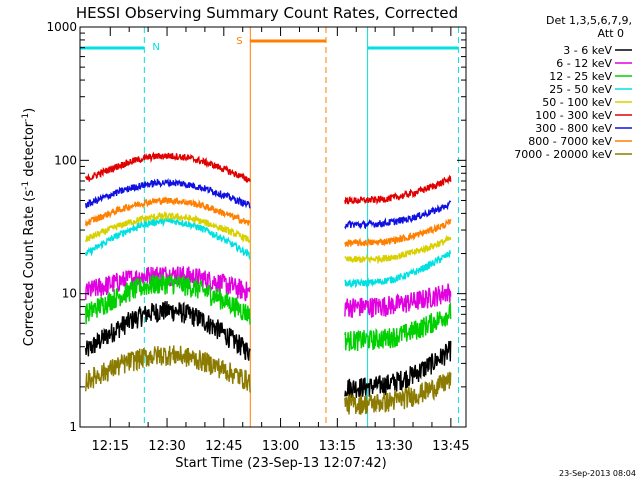 The width and height of the screenshot is (640, 480). What do you see at coordinates (280, 463) in the screenshot?
I see `x-axis-label: Start Time (23-Sep-13 12:07:42)` at bounding box center [280, 463].